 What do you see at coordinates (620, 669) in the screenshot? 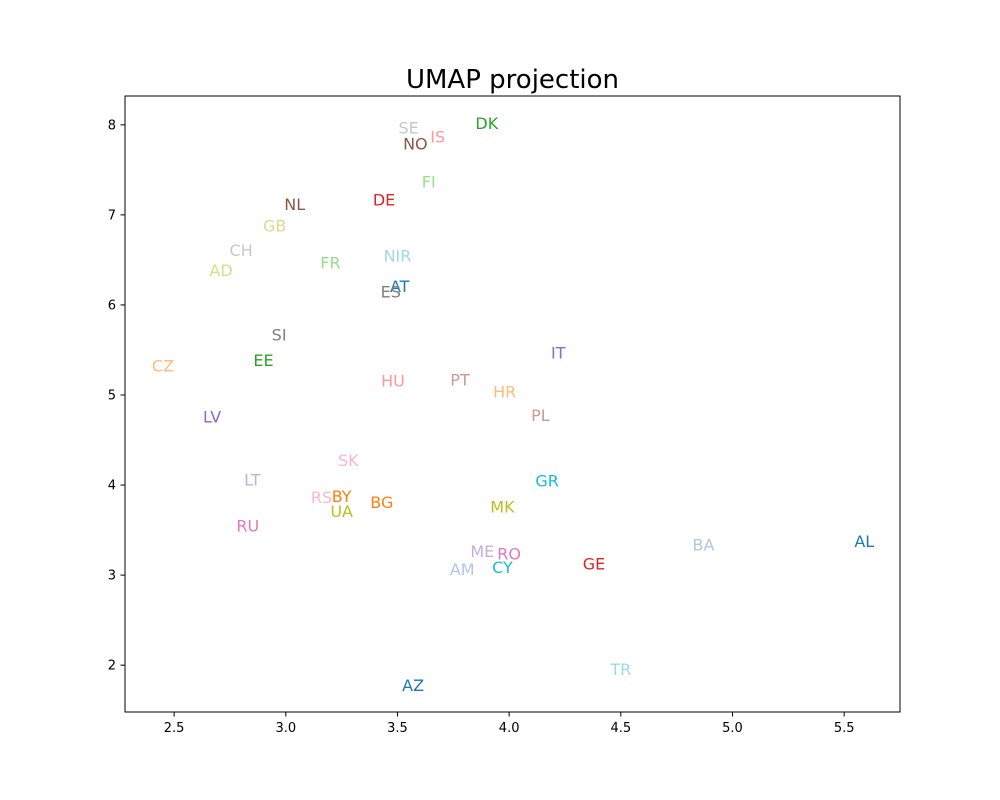
I see `point-label-tr: TR` at bounding box center [620, 669].